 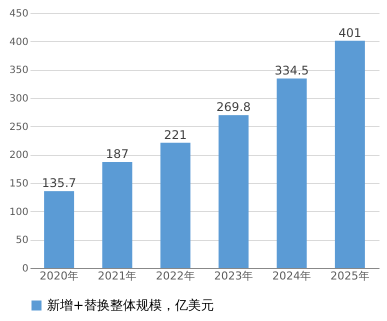 I want to click on y-tick-label: 50, so click(x=22, y=240).